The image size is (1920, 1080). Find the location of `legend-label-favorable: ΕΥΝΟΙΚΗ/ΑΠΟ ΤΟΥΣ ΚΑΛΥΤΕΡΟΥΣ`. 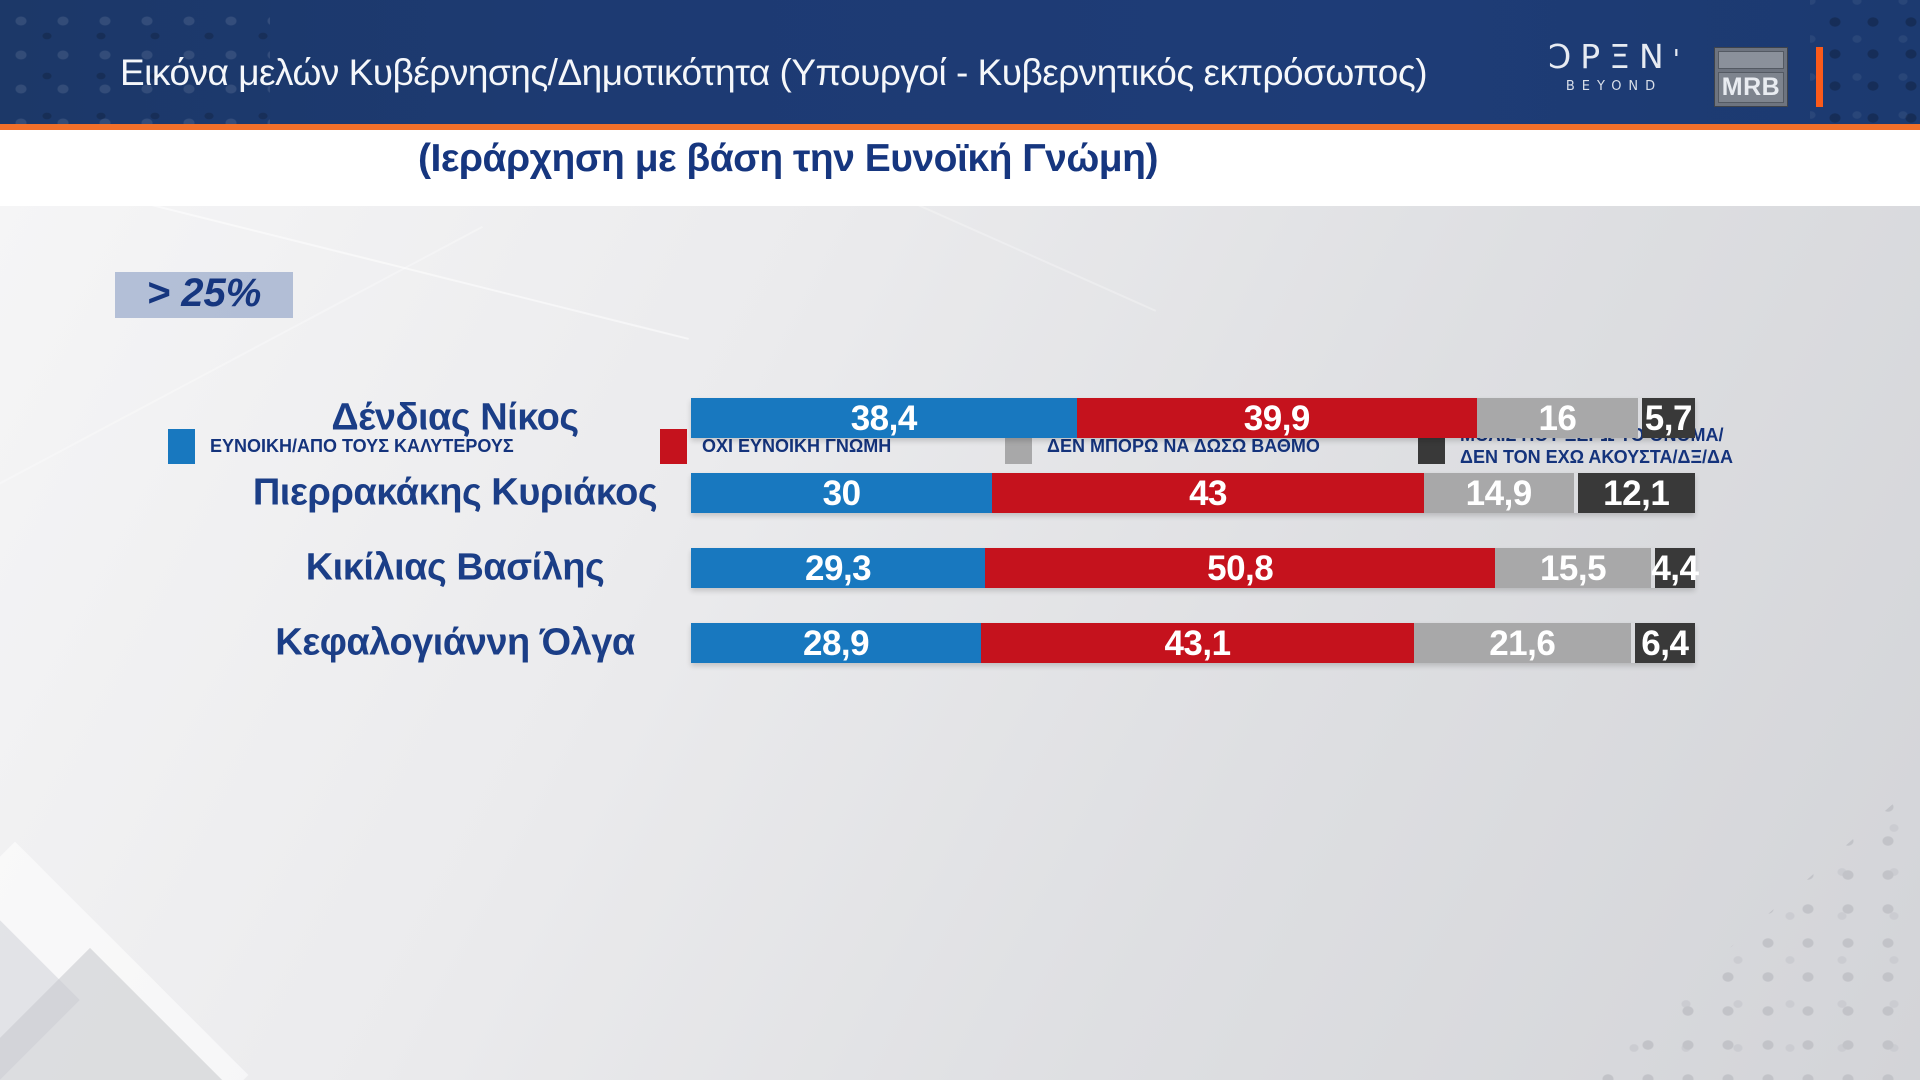

legend-label-favorable: ΕΥΝΟΙΚΗ/ΑΠΟ ΤΟΥΣ ΚΑΛΥΤΕΡΟΥΣ is located at coordinates (362, 445).